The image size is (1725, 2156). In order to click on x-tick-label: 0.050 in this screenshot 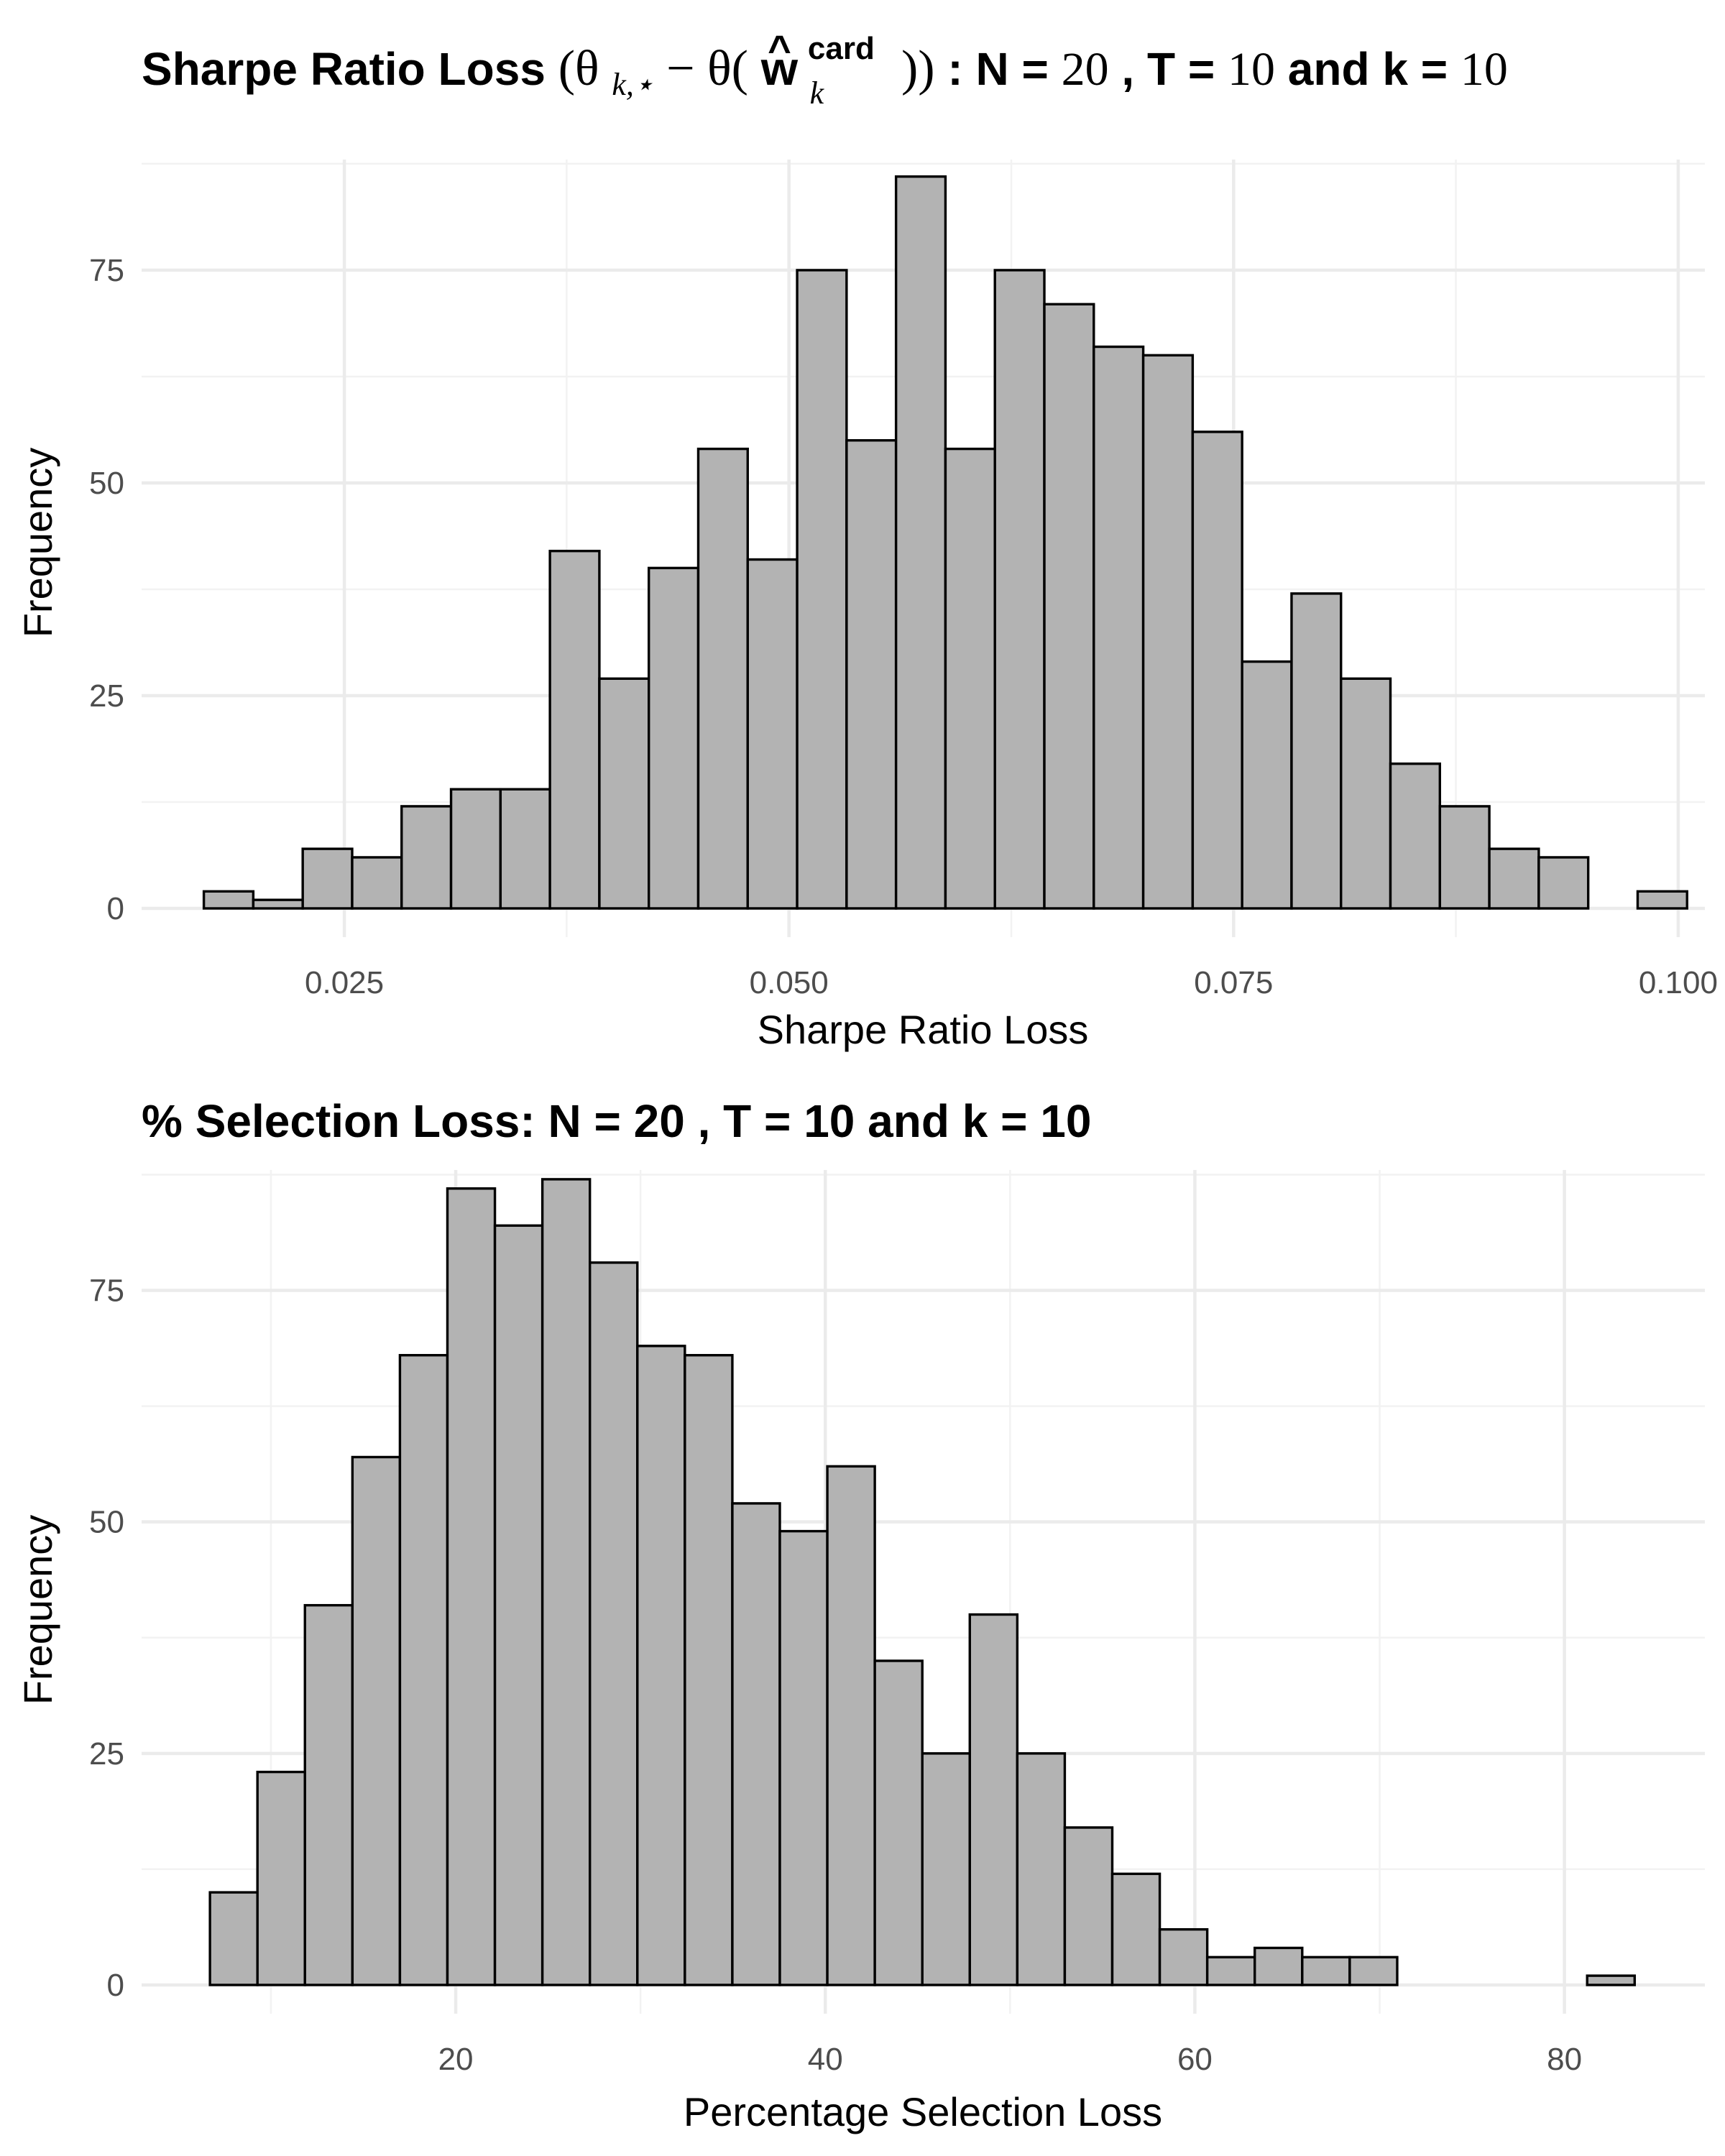, I will do `click(789, 983)`.